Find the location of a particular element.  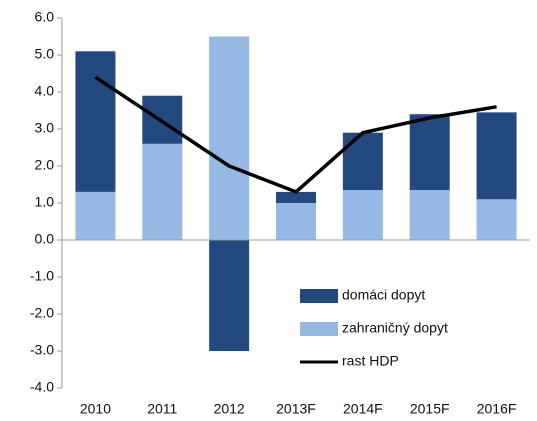

x-tick-label: 2016F is located at coordinates (497, 409).